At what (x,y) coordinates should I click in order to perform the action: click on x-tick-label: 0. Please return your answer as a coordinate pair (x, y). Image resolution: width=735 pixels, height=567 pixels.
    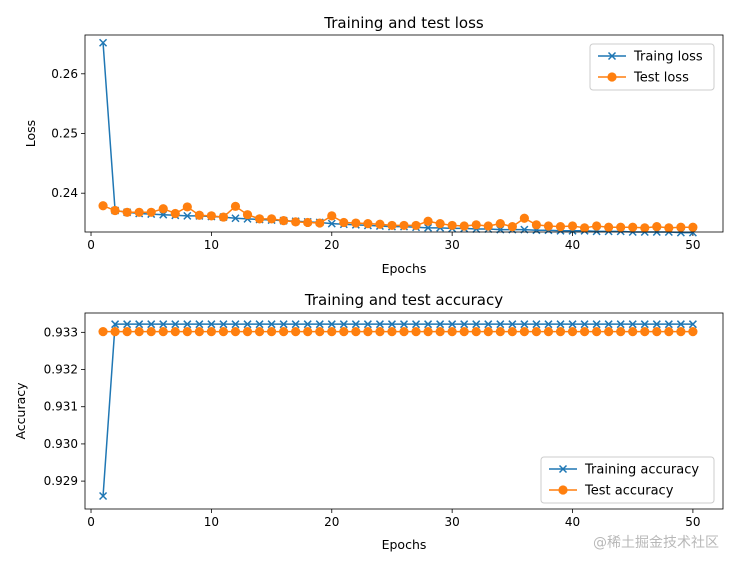
    Looking at the image, I should click on (91, 522).